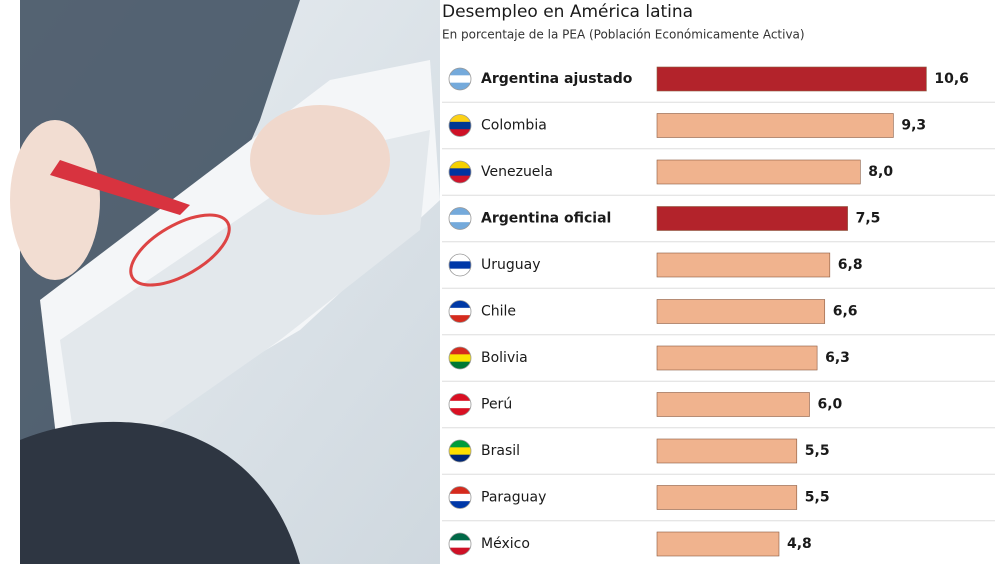 Image resolution: width=1000 pixels, height=564 pixels. What do you see at coordinates (496, 405) in the screenshot?
I see `category-label: Perú` at bounding box center [496, 405].